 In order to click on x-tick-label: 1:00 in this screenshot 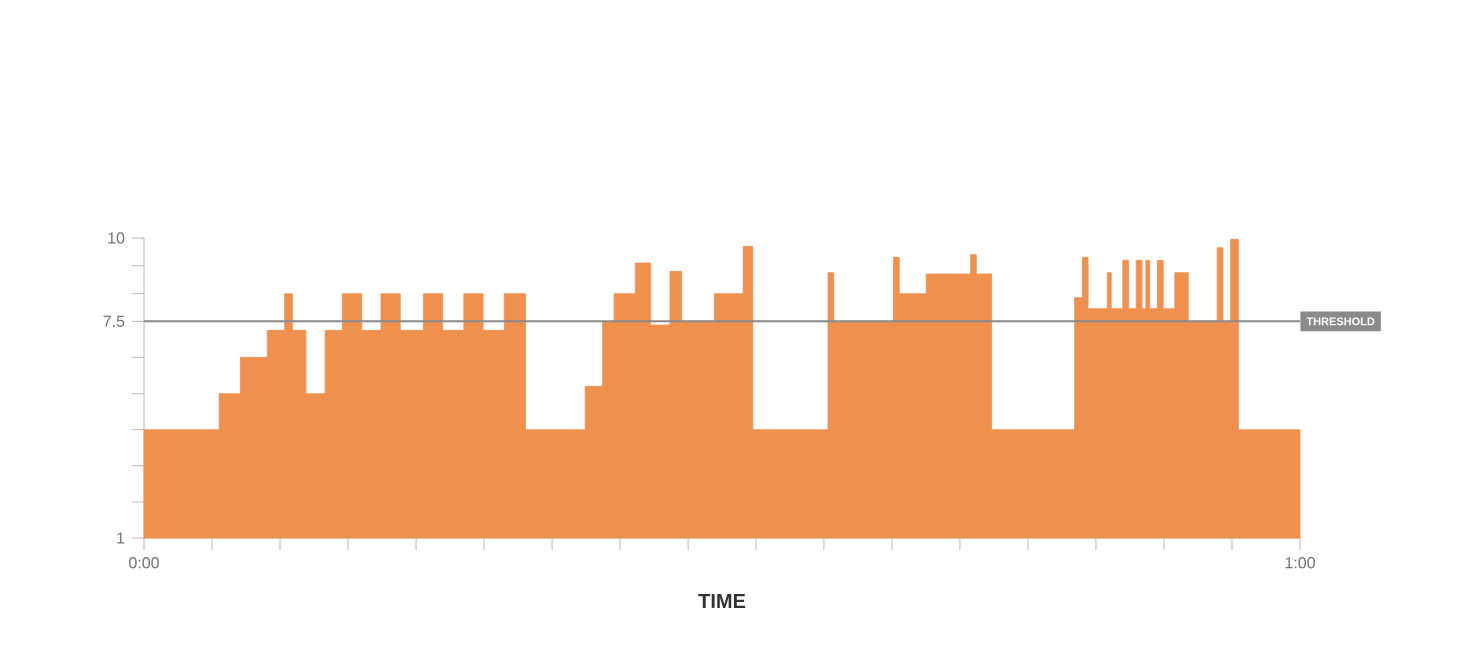, I will do `click(1300, 563)`.